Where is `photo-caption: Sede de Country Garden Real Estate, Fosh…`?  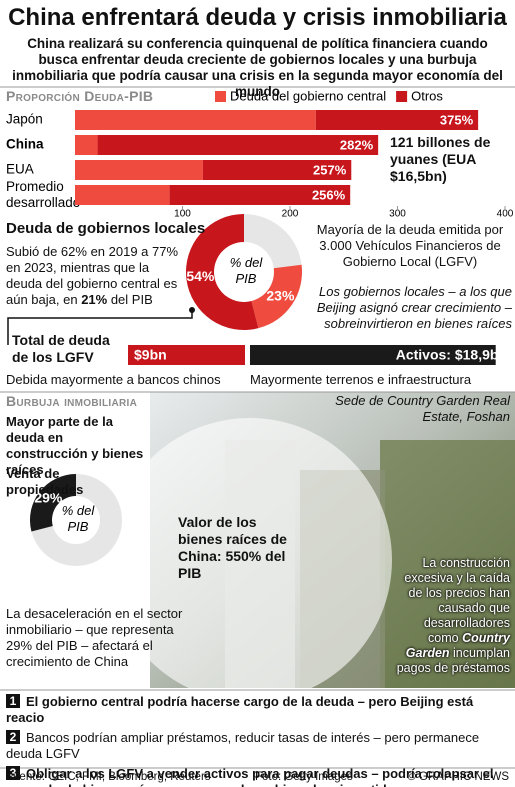
photo-caption: Sede de Country Garden Real Estate, Fosh… is located at coordinates (422, 408).